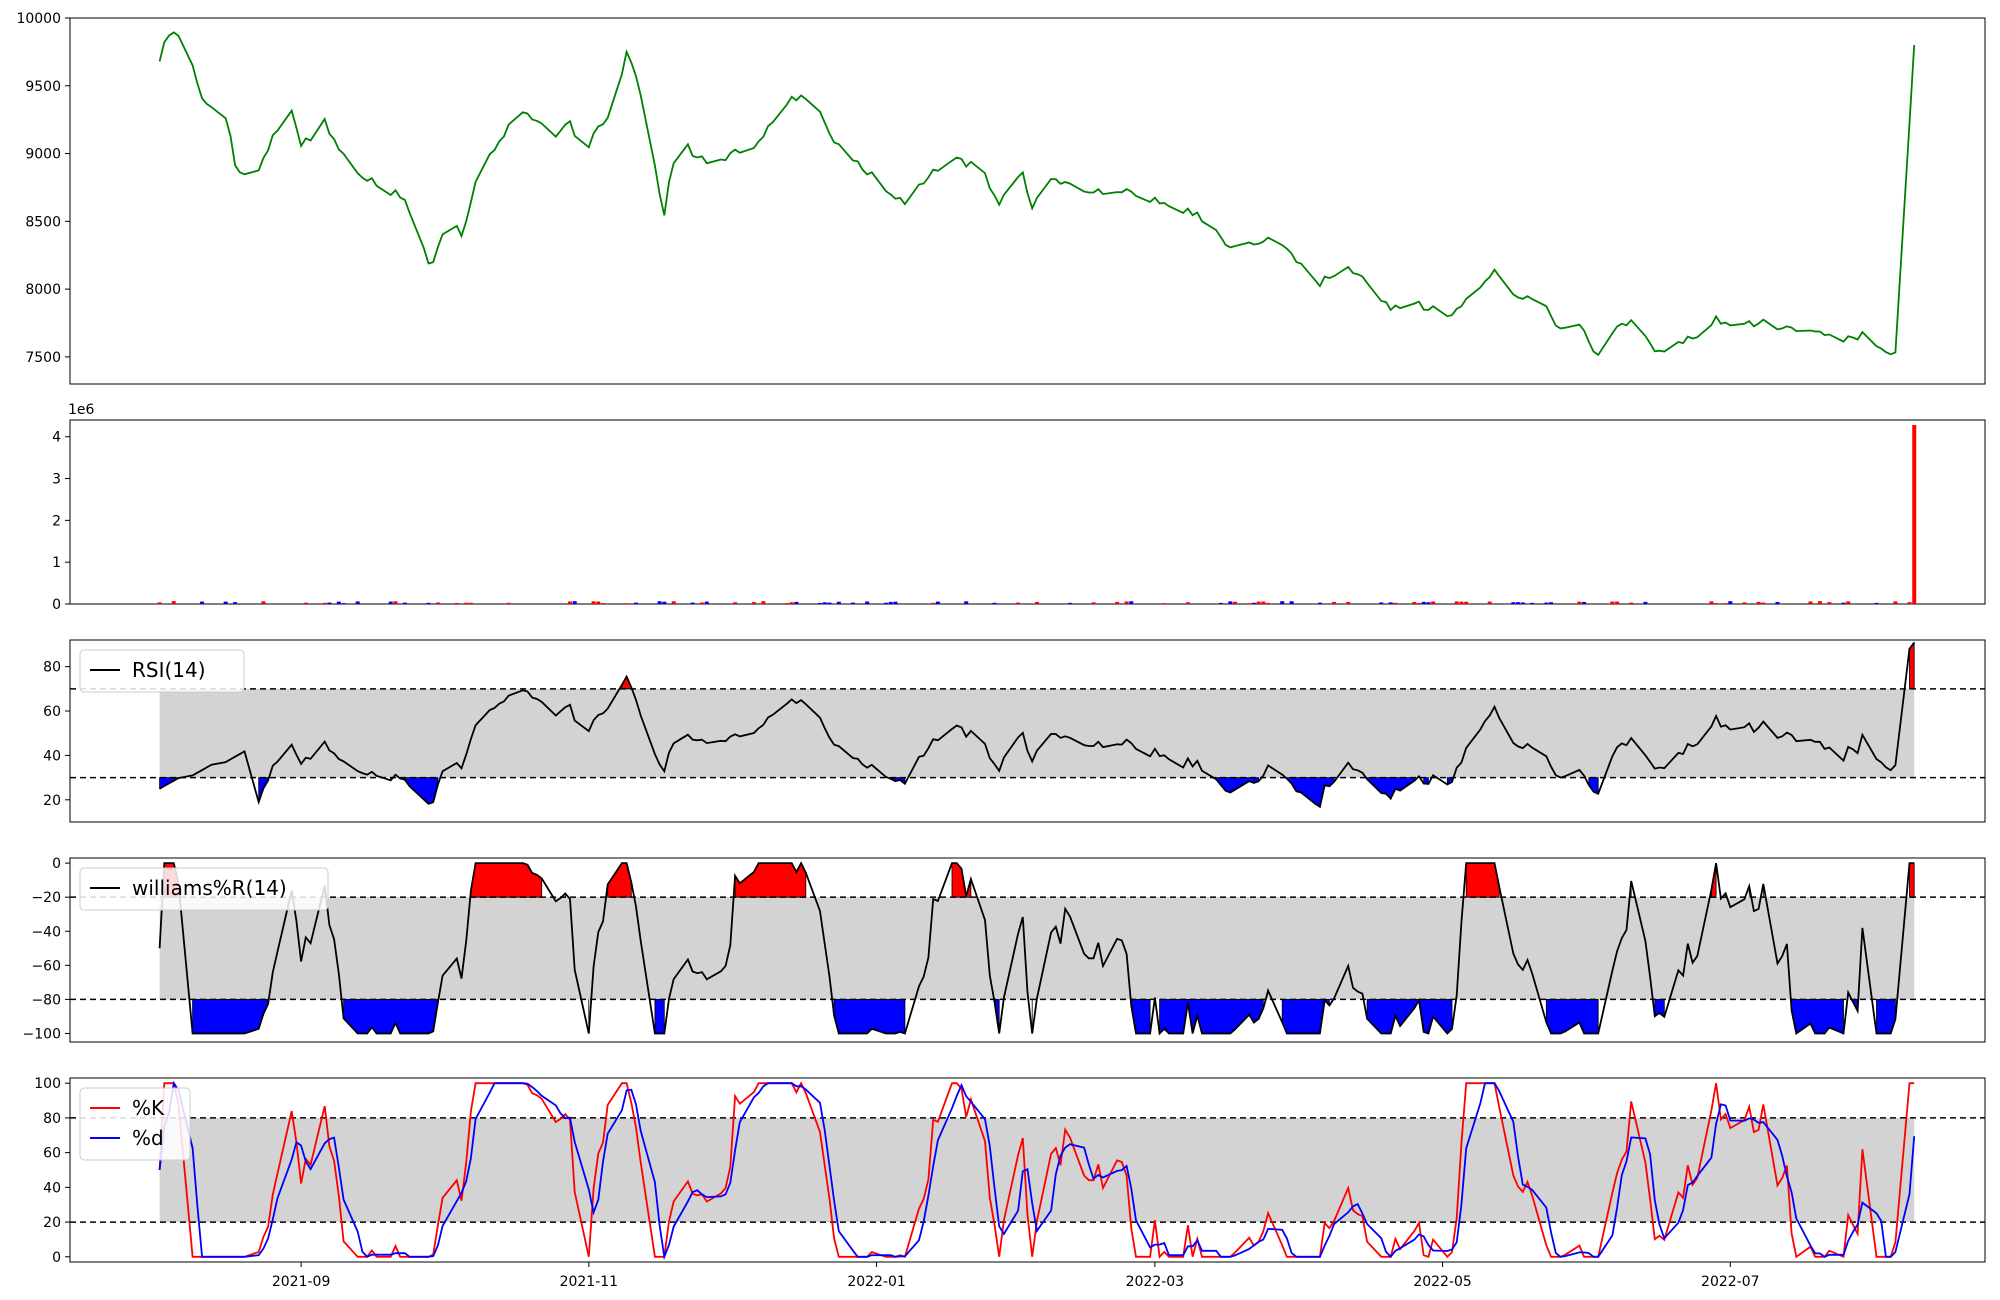 The width and height of the screenshot is (2000, 1300). Describe the element at coordinates (169, 670) in the screenshot. I see `legend-label: RSI(14)` at that location.